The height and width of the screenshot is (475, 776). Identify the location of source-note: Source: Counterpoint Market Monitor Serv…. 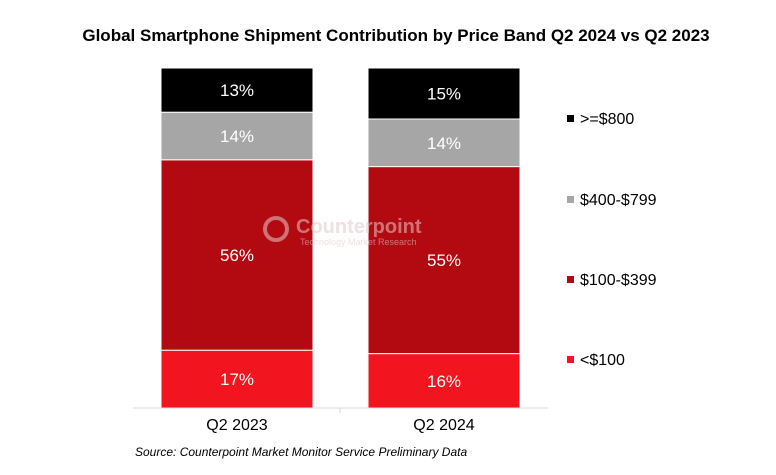
(301, 452).